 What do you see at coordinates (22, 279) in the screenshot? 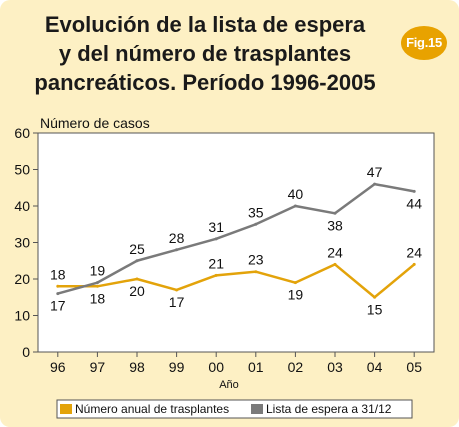
I see `y-tick-label: 20` at bounding box center [22, 279].